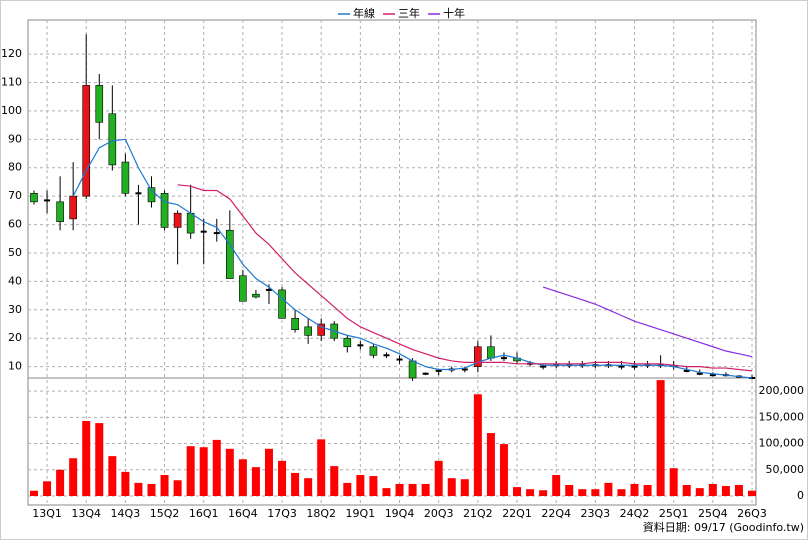 The image size is (808, 540). I want to click on x-tick-label: 24Q2, so click(635, 513).